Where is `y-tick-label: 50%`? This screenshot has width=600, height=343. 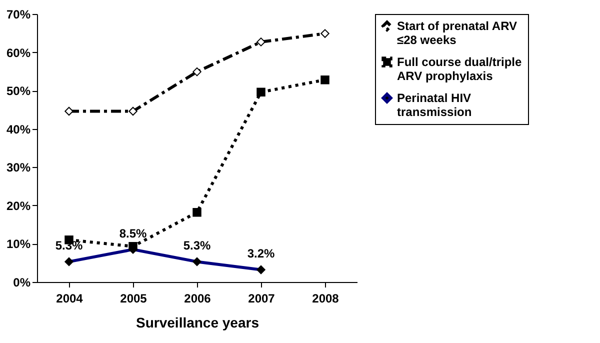
y-tick-label: 50% is located at coordinates (18, 91).